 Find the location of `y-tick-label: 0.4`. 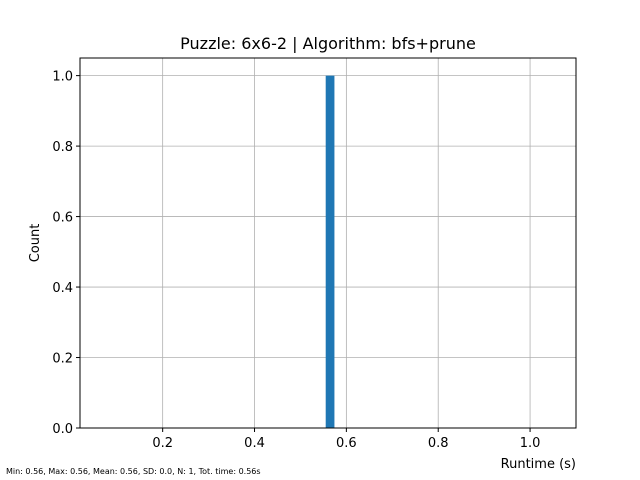

y-tick-label: 0.4 is located at coordinates (62, 288).